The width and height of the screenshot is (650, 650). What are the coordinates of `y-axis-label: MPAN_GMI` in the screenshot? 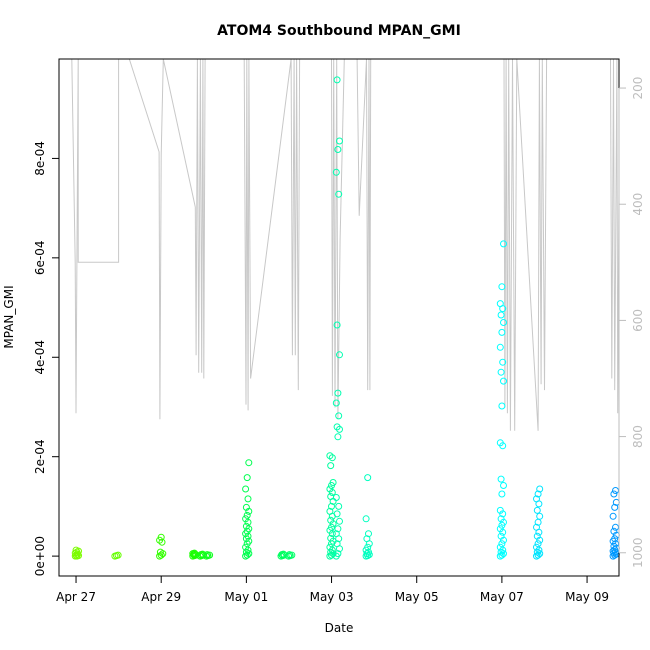 It's located at (9, 316).